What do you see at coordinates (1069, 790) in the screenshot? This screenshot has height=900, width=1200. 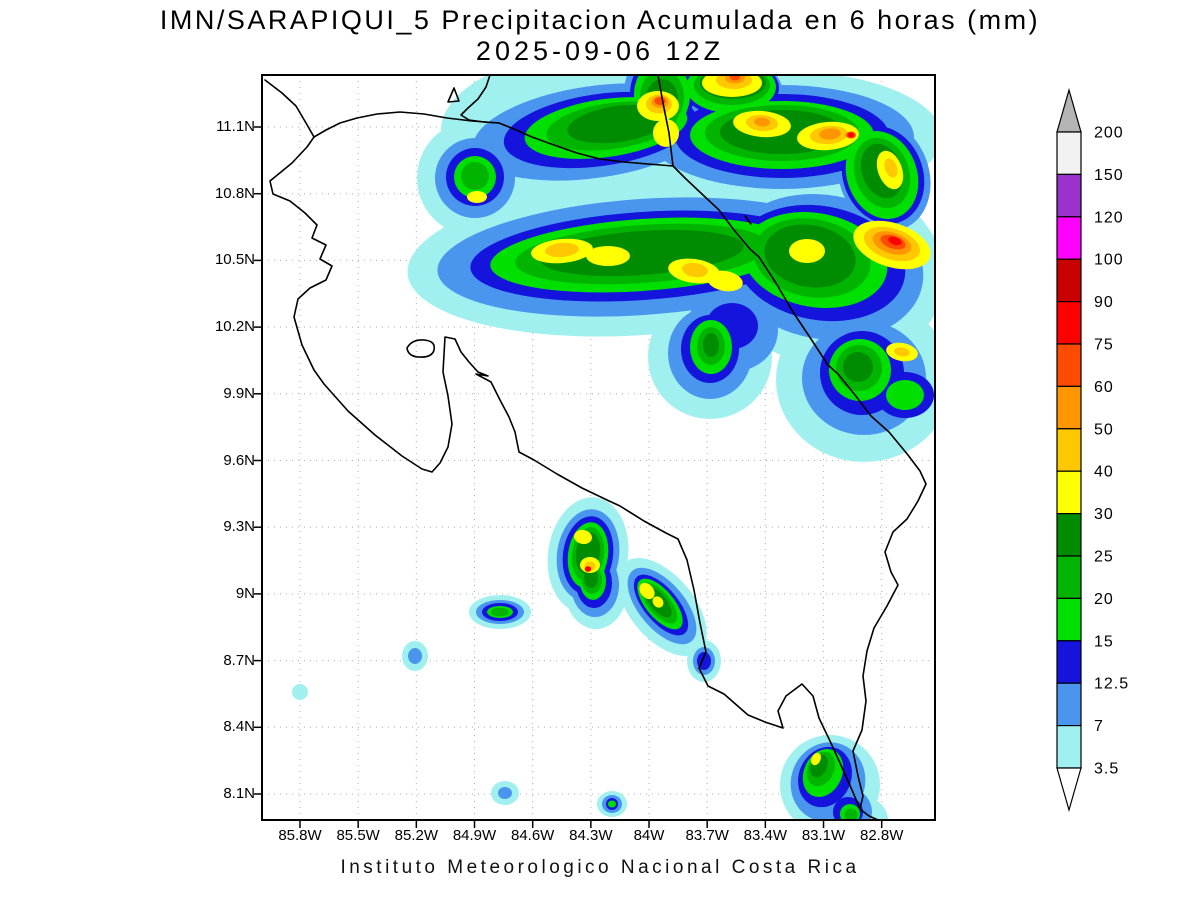 I see `colorbar-arrow-bottom` at bounding box center [1069, 790].